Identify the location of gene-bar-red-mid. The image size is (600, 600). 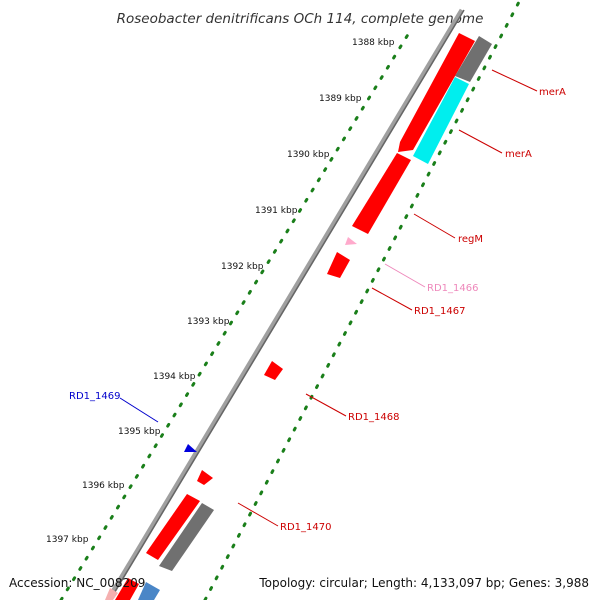
(381, 193).